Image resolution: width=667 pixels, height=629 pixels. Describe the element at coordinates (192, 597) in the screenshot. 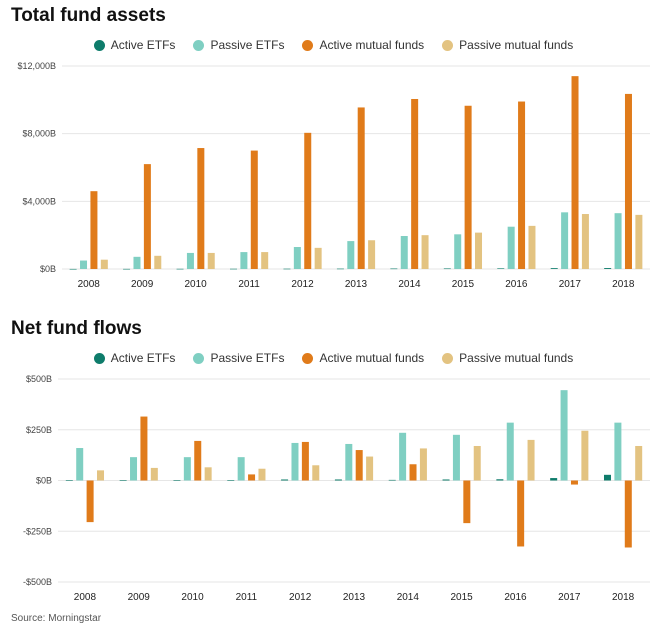

I see `x-tick-label: 2010` at that location.